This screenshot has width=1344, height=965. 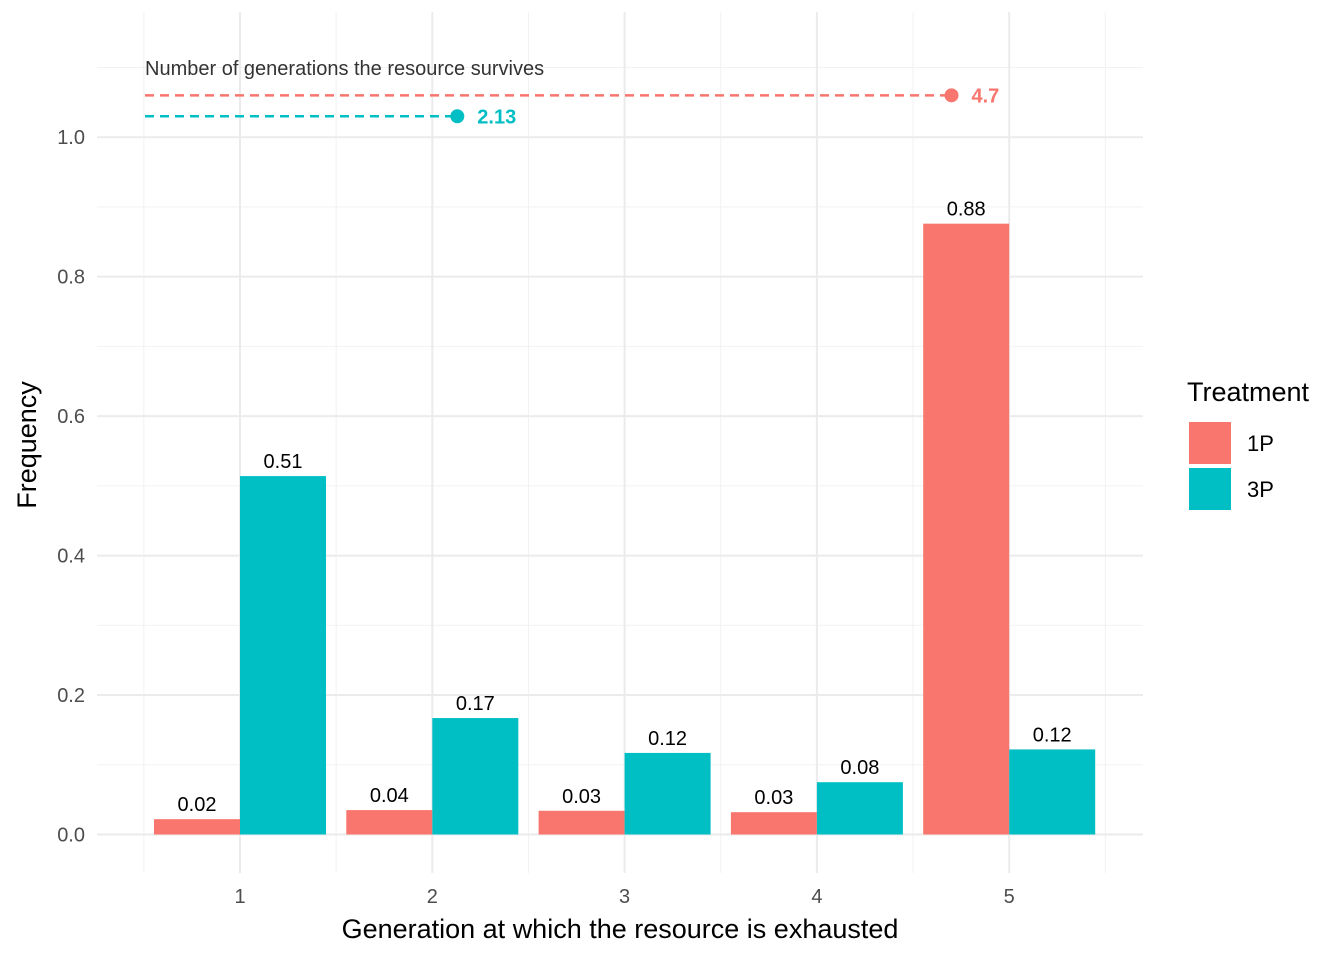 What do you see at coordinates (667, 739) in the screenshot?
I see `bar-label-3p-gen-3: 0.12` at bounding box center [667, 739].